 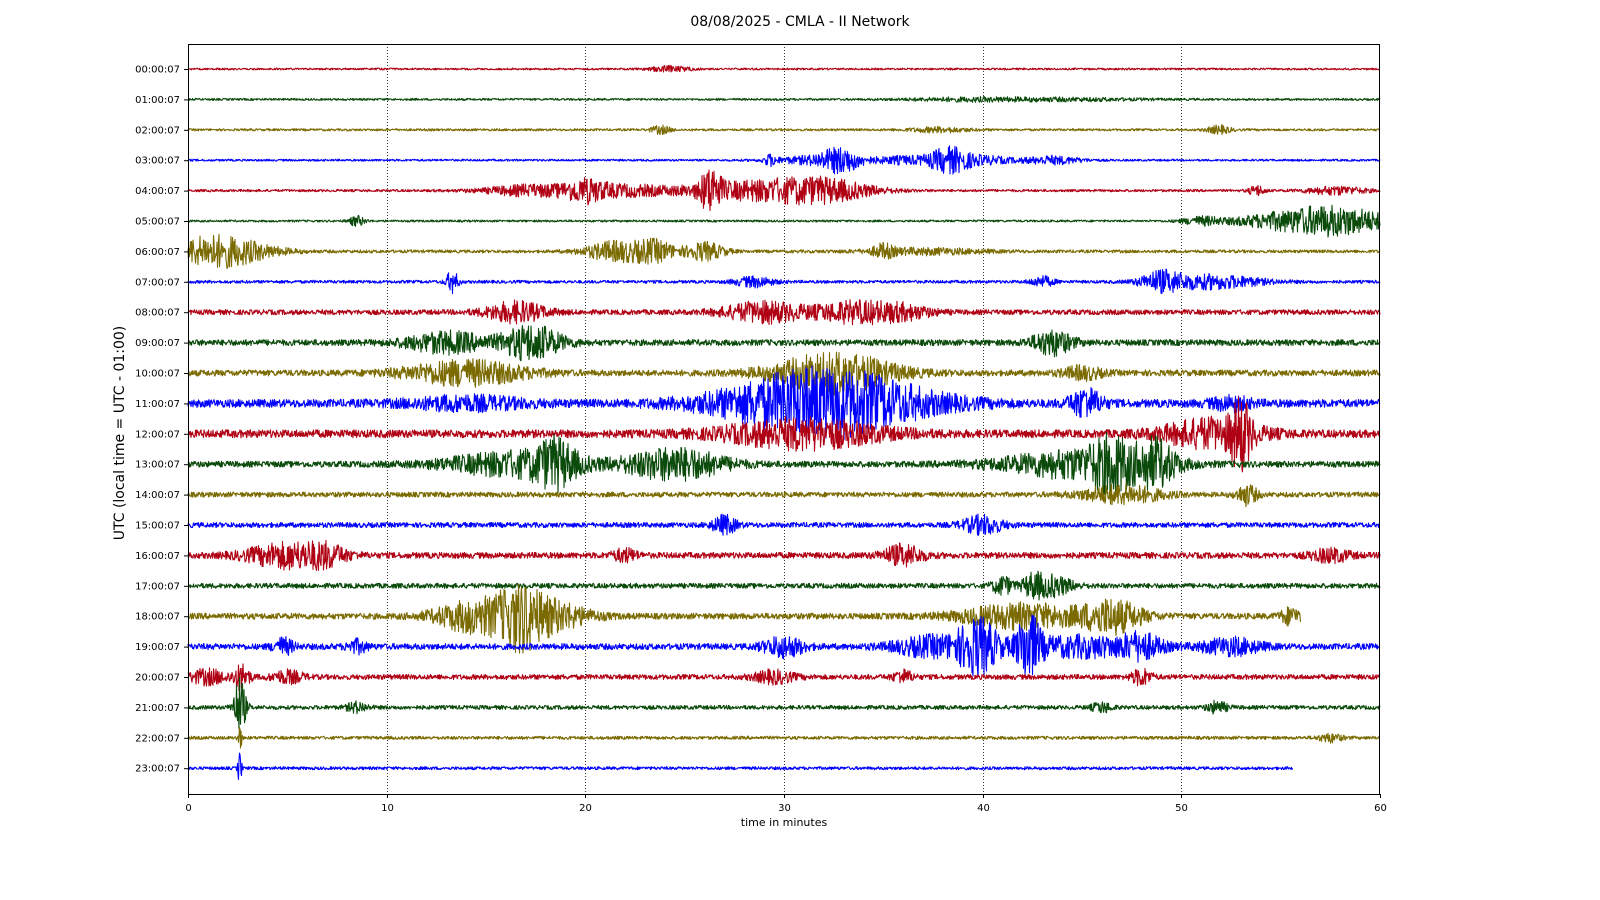 What do you see at coordinates (784, 808) in the screenshot?
I see `x-tick-label: 30` at bounding box center [784, 808].